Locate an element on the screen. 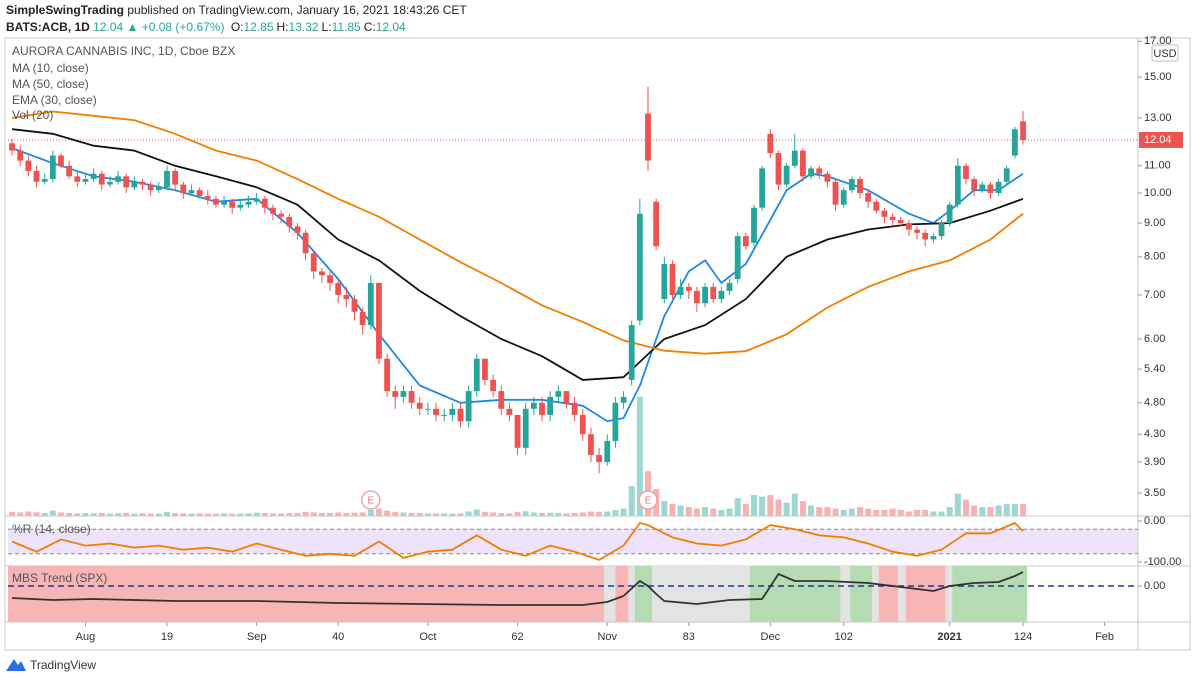  y-tick-label: 5.40 is located at coordinates (1154, 369).